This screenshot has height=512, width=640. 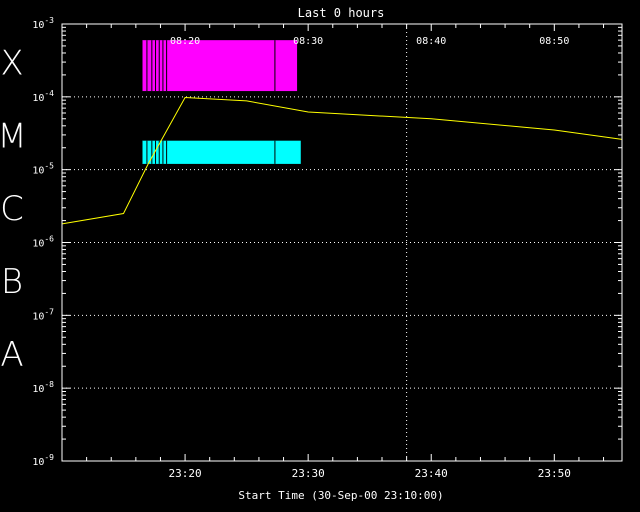 I want to click on x-axis-label: Start Time (30-Sep-00 23:10:00), so click(x=340, y=495).